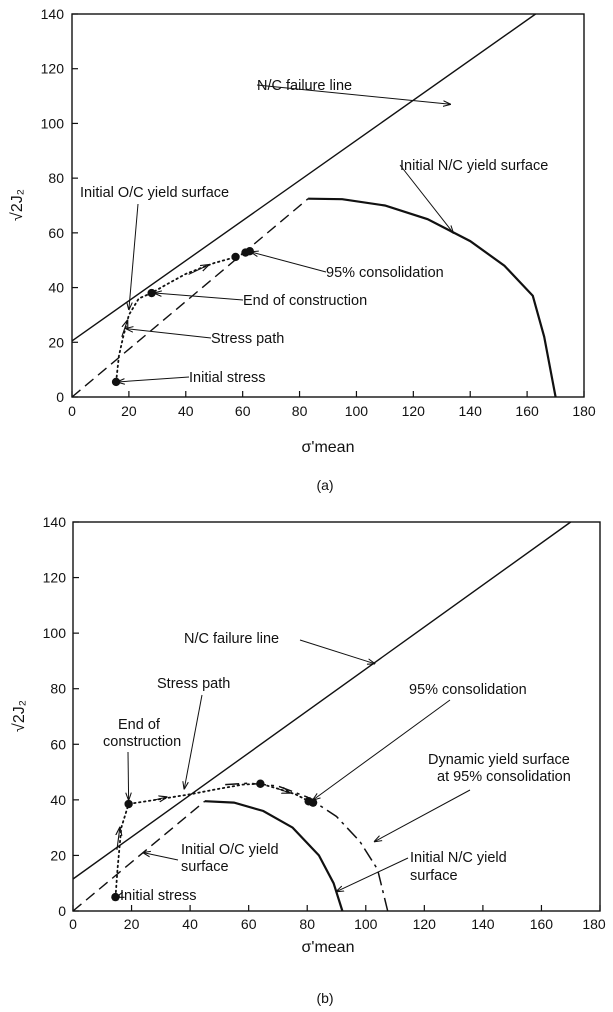  I want to click on y-axis-label-b: √2J₂, so click(19, 716).